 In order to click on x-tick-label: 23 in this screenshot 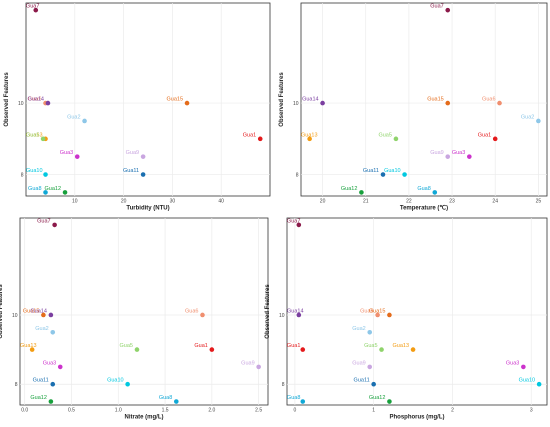, I will do `click(452, 202)`.